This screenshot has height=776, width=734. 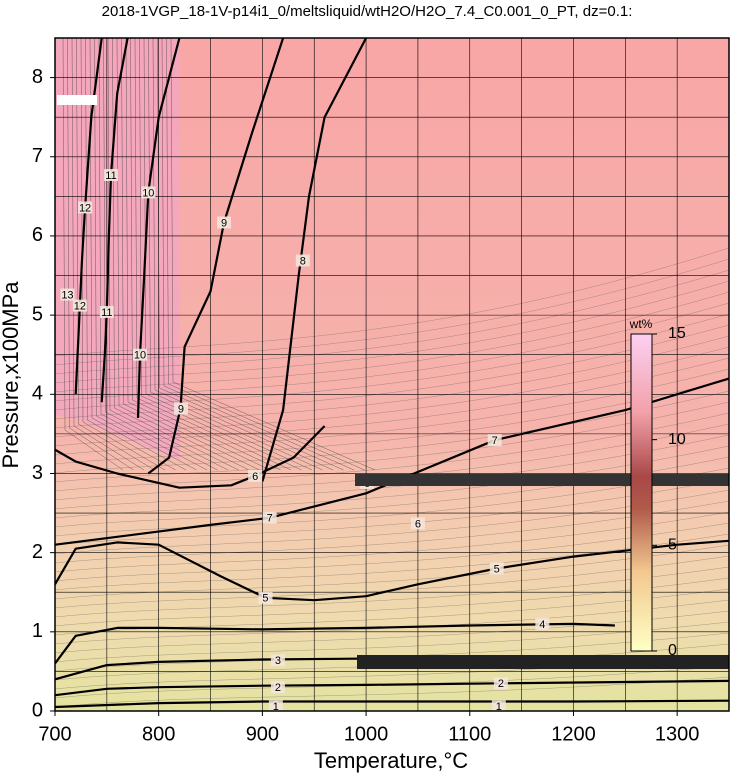 I want to click on y-axis-label: Pressure,x100MPa, so click(x=11, y=375).